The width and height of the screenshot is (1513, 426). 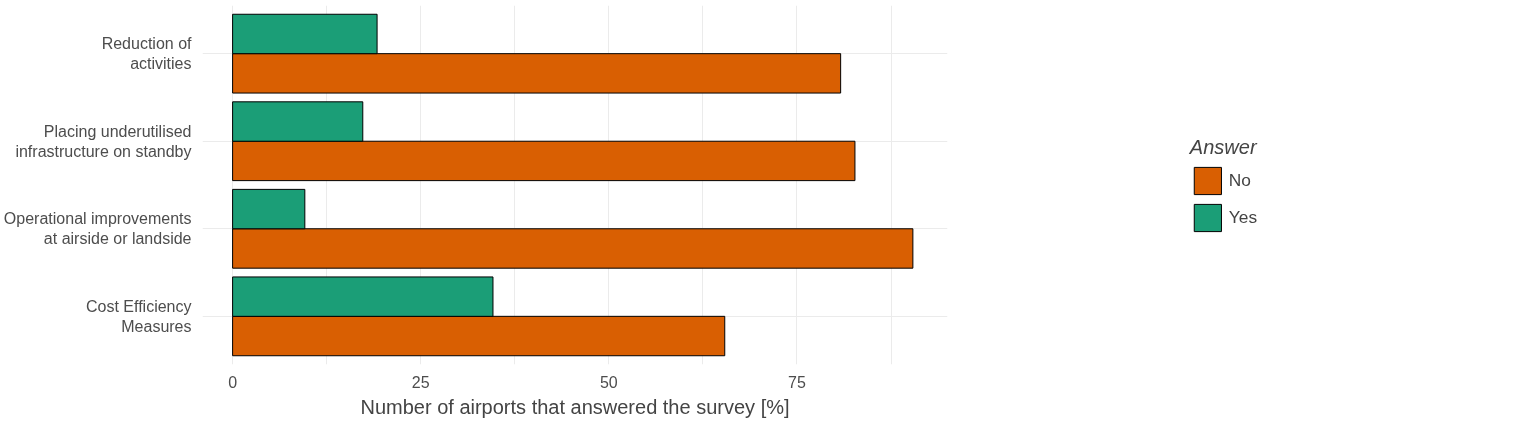 I want to click on x-axis-title: Number of airports that answered the survey [%], so click(x=575, y=406).